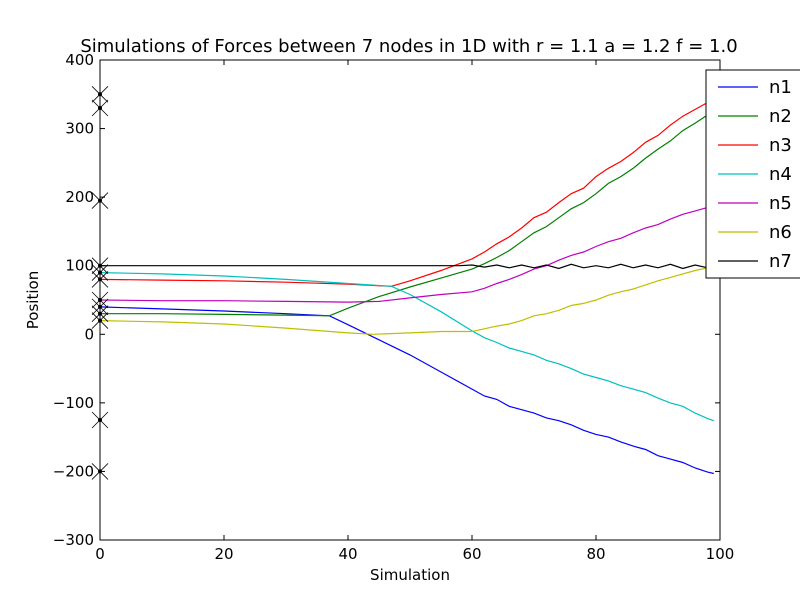  What do you see at coordinates (407, 253) in the screenshot?
I see `series-line-n5` at bounding box center [407, 253].